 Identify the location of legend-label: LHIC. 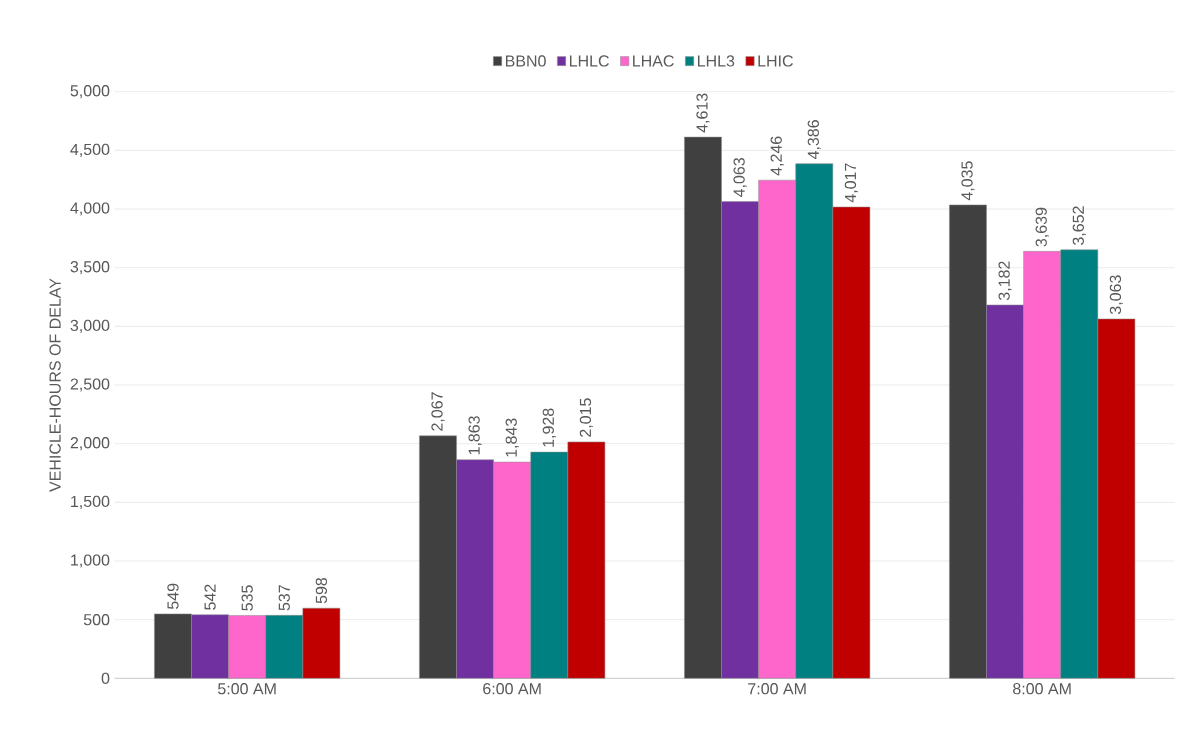
(775, 61).